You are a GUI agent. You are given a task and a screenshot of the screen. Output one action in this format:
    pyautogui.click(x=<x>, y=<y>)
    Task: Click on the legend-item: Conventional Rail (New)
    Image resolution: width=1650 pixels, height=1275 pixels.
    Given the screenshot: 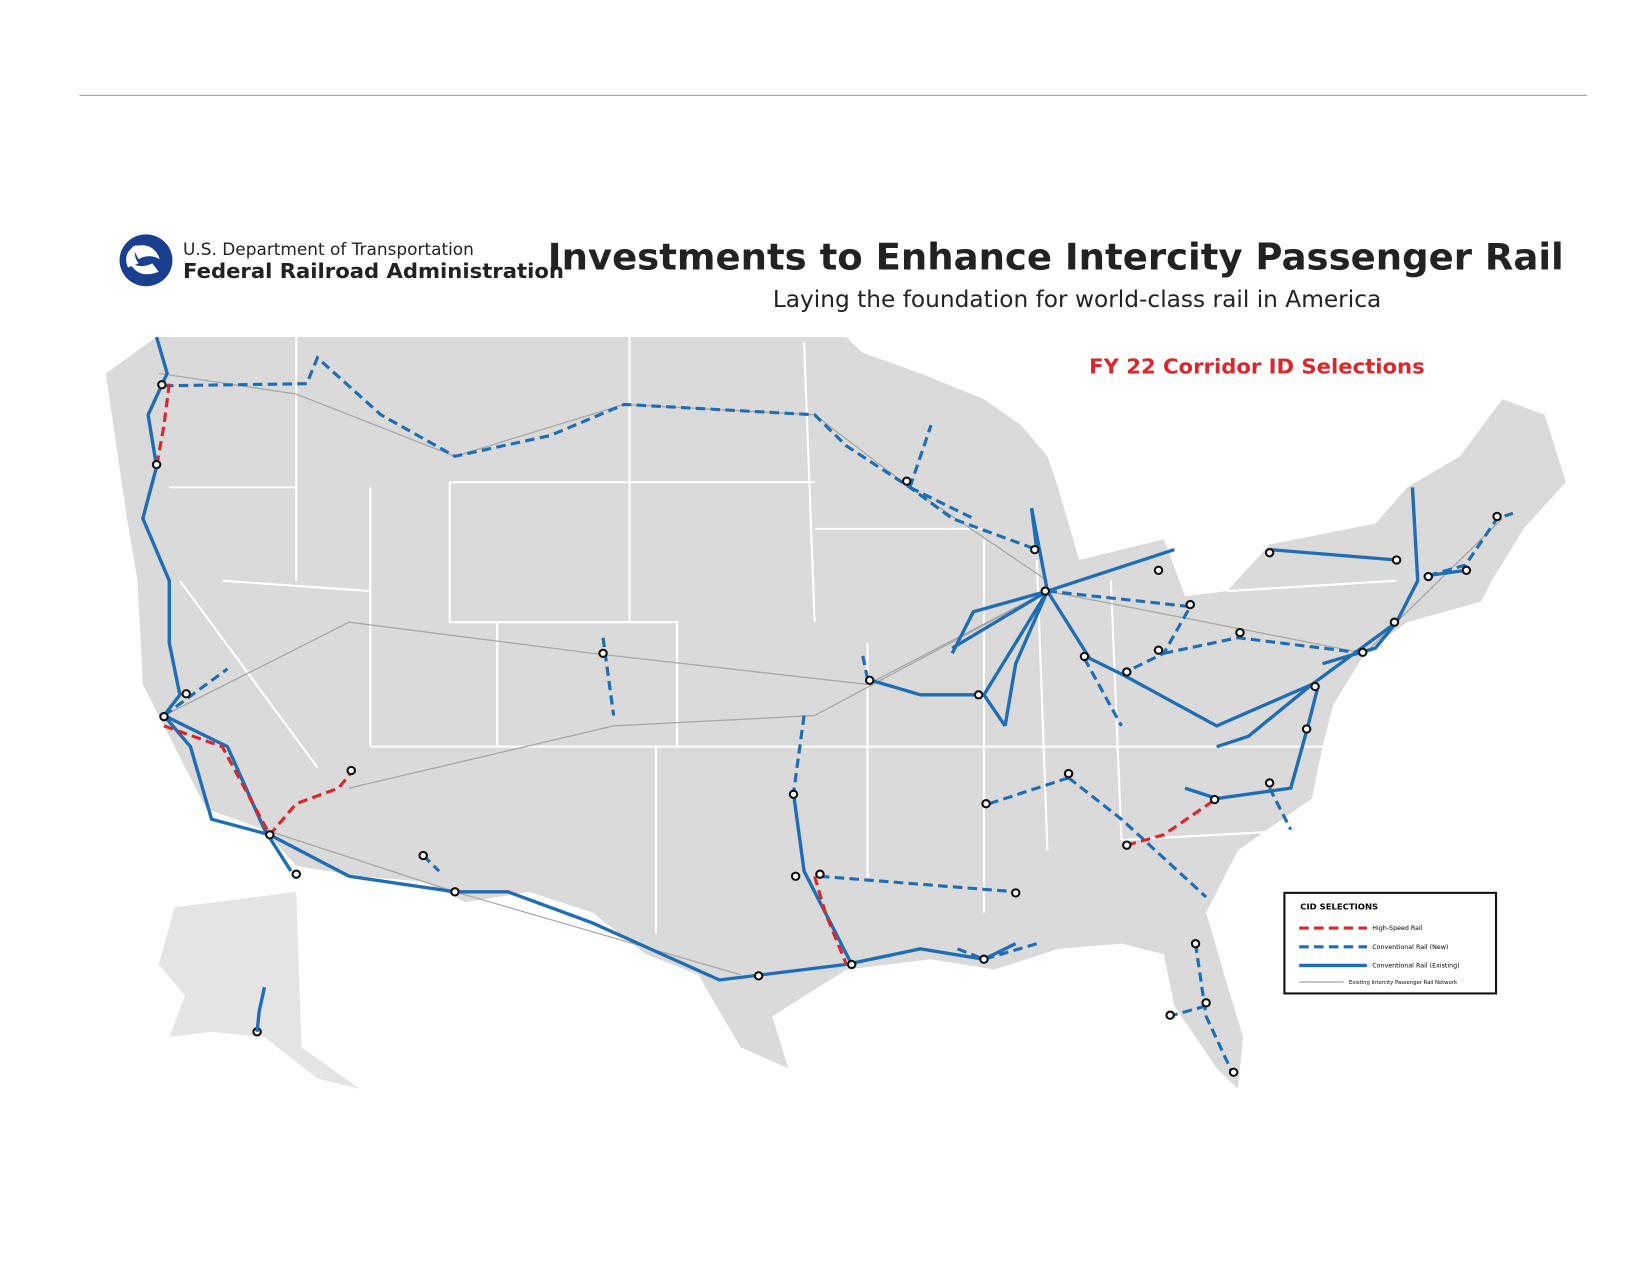 What is the action you would take?
    pyautogui.click(x=1410, y=947)
    